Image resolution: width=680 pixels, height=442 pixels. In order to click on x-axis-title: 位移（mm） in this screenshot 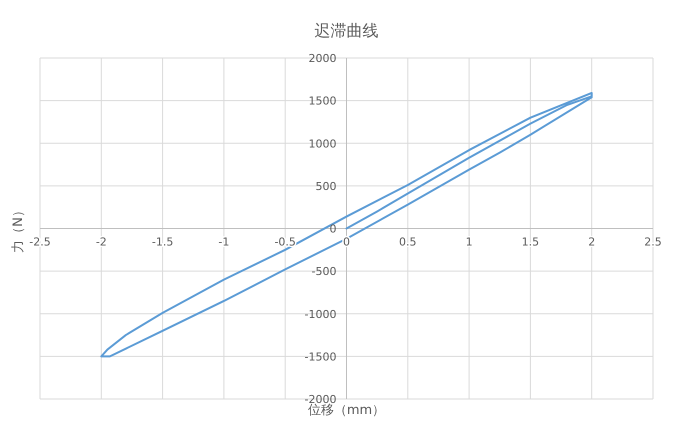, I will do `click(347, 410)`.